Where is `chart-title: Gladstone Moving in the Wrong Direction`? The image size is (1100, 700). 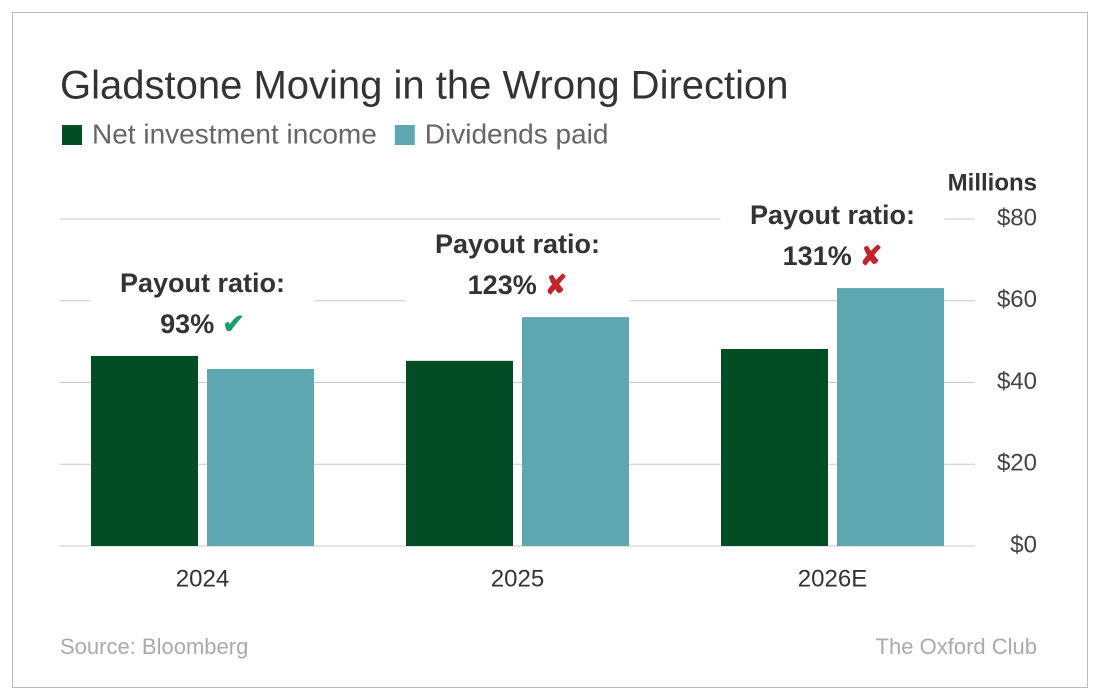 chart-title: Gladstone Moving in the Wrong Direction is located at coordinates (424, 86).